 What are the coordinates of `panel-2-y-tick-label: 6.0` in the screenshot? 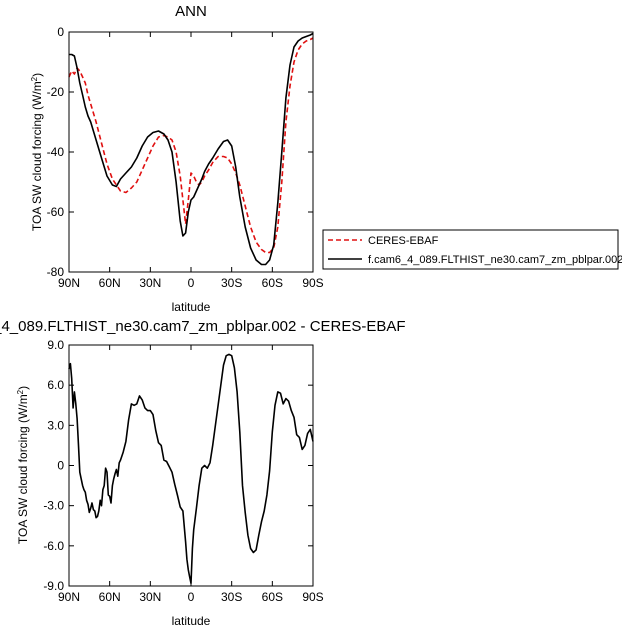 It's located at (55, 385).